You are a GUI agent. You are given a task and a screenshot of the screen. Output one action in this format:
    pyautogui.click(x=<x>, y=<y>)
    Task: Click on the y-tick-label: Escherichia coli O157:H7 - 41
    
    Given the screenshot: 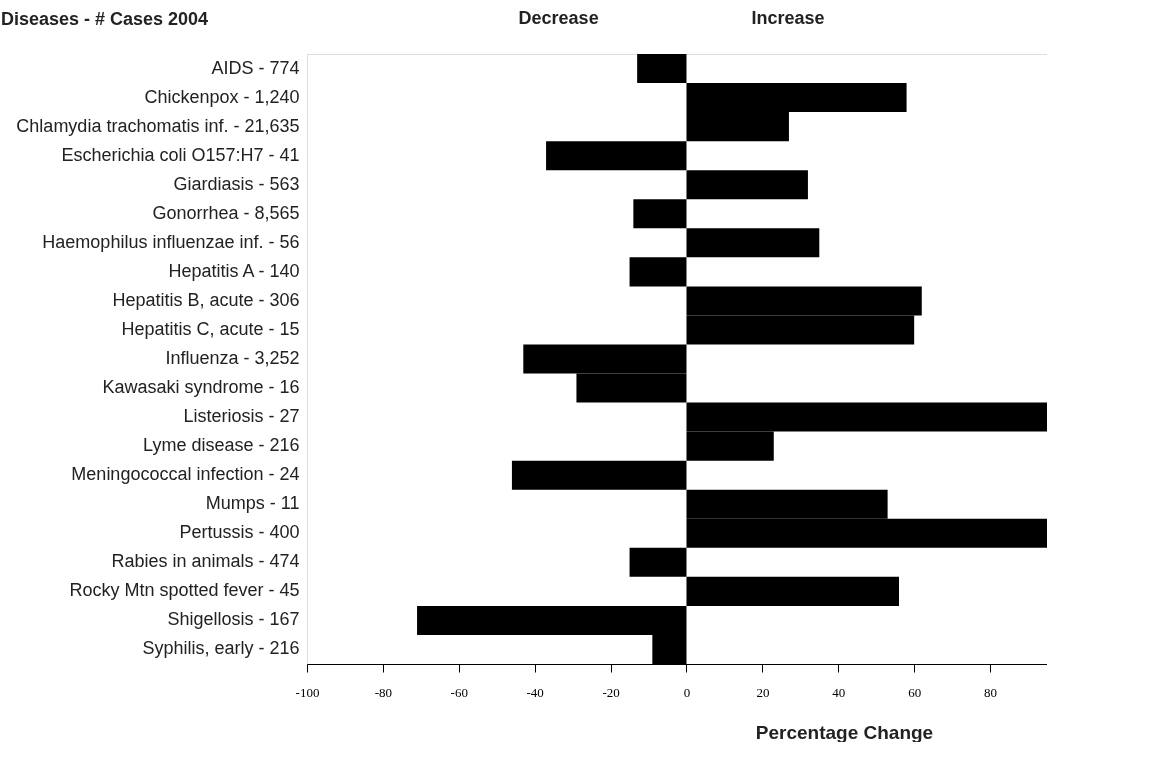 What is the action you would take?
    pyautogui.click(x=180, y=154)
    